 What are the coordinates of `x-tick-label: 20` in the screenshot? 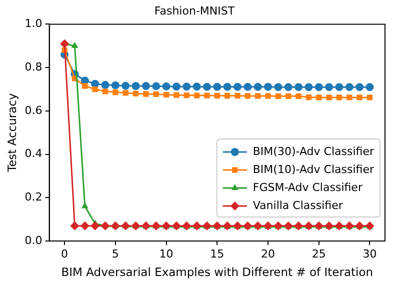 It's located at (268, 253).